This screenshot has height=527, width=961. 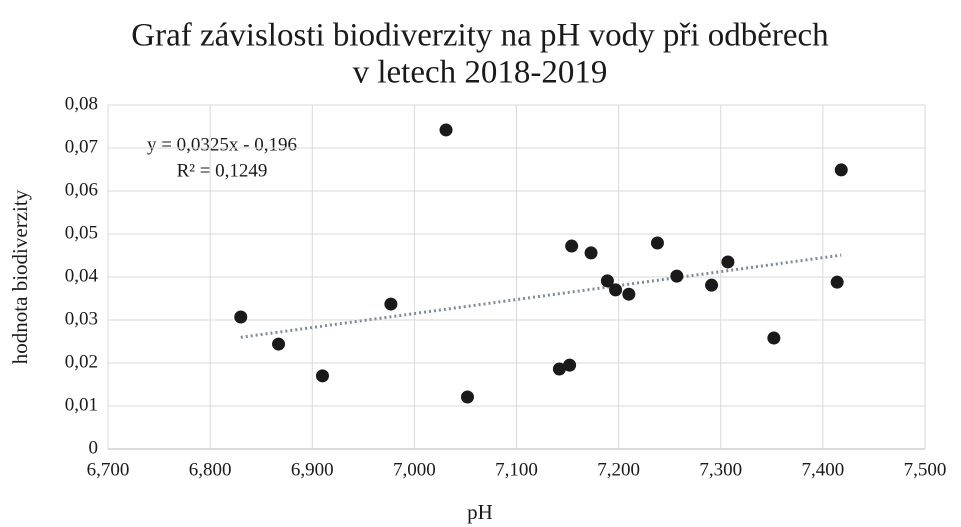 What do you see at coordinates (222, 144) in the screenshot?
I see `trend-equation: y = 0,0325x - 0,196` at bounding box center [222, 144].